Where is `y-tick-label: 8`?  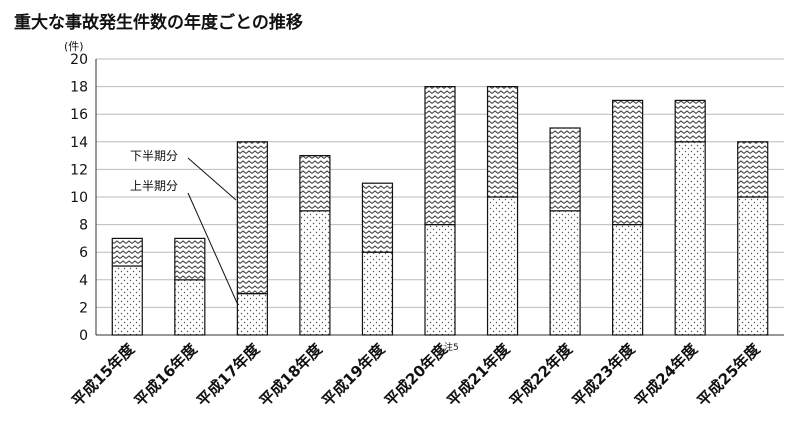
y-tick-label: 8 is located at coordinates (83, 226).